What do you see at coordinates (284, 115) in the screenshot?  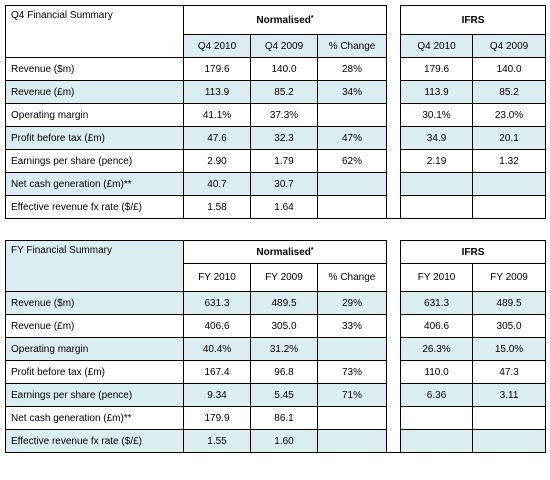 I see `cell: 37.3%` at bounding box center [284, 115].